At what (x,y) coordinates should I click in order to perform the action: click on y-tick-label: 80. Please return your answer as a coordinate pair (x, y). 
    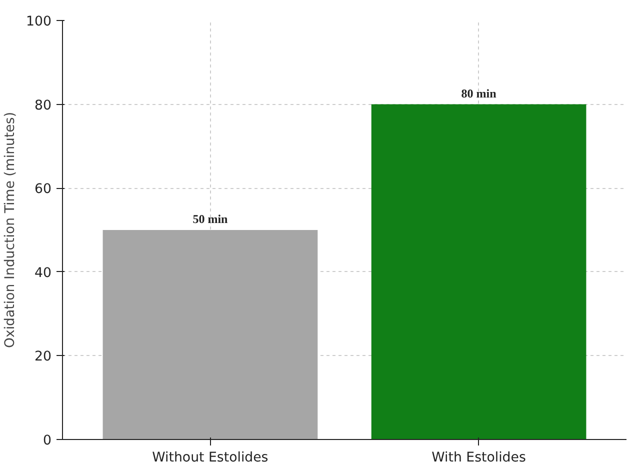
    Looking at the image, I should click on (43, 106).